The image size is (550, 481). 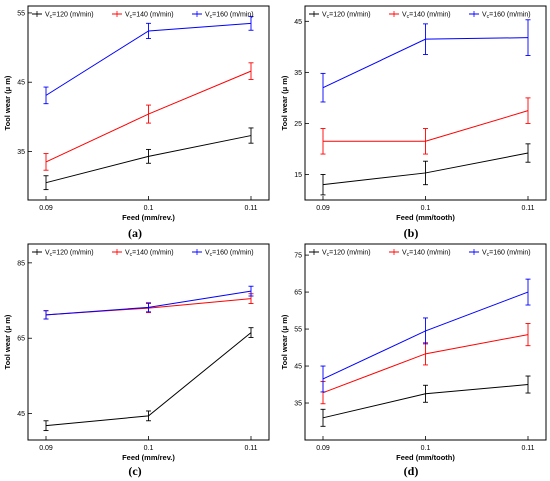 I want to click on panel-label: (d), so click(x=411, y=471).